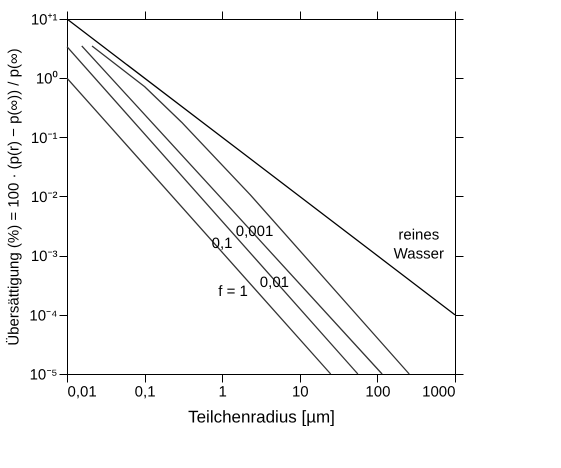 The height and width of the screenshot is (468, 561). Describe the element at coordinates (439, 392) in the screenshot. I see `x-tick-label: 1000` at that location.